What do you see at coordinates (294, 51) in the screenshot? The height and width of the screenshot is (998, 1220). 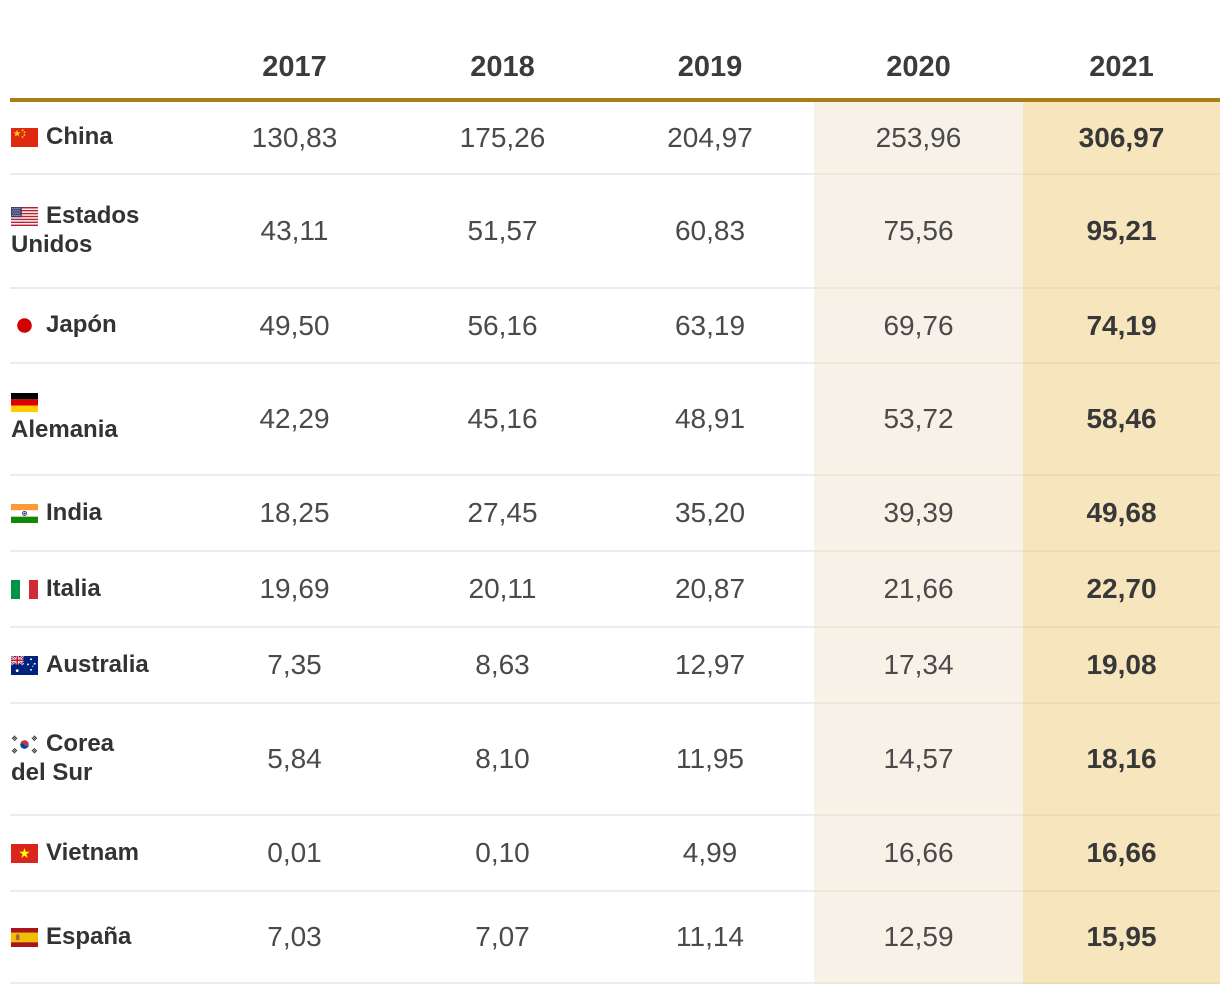 I see `year-column-header: 2017` at bounding box center [294, 51].